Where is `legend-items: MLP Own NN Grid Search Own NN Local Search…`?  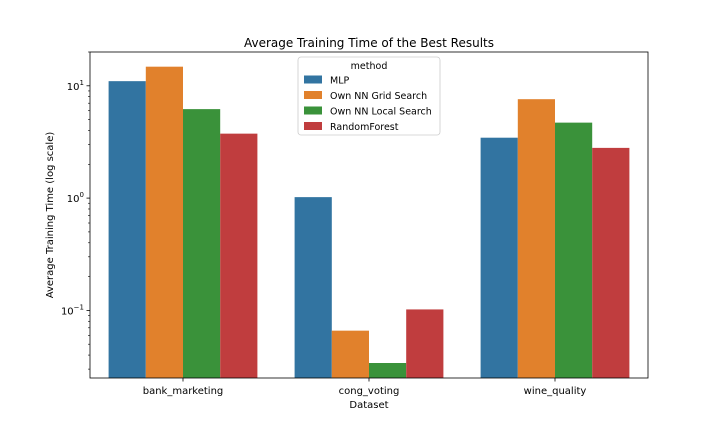
legend-items: MLP Own NN Grid Search Own NN Local Search… is located at coordinates (368, 104).